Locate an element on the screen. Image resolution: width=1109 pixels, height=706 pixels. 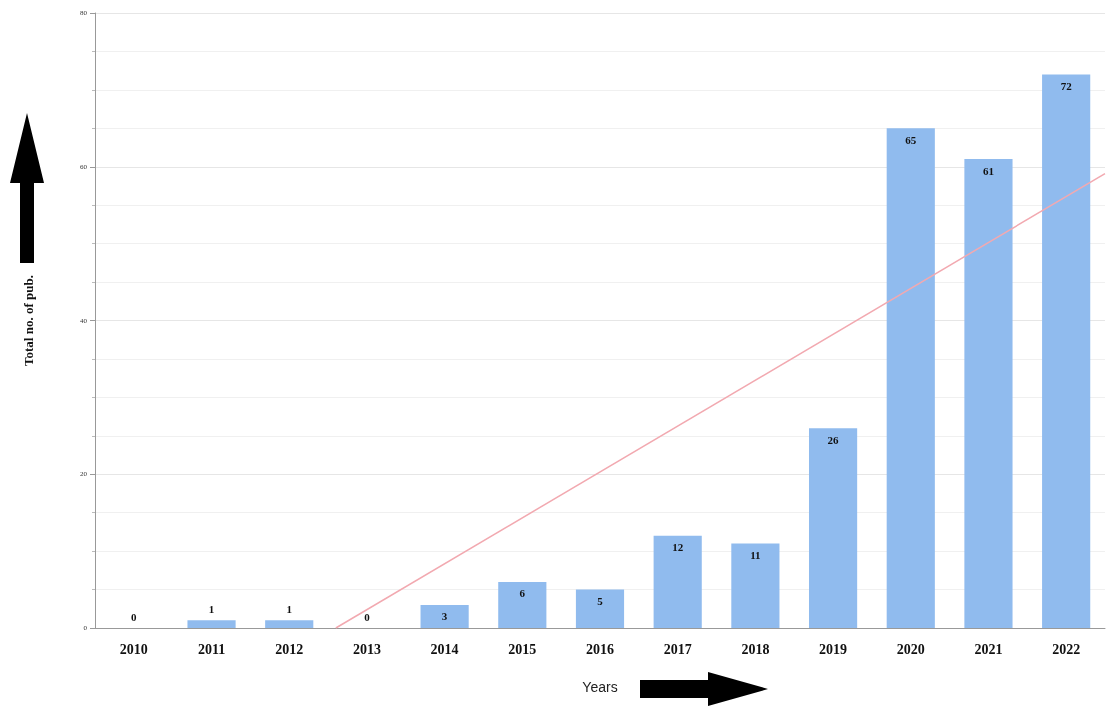
x-tick-label: 2020 is located at coordinates (910, 649).